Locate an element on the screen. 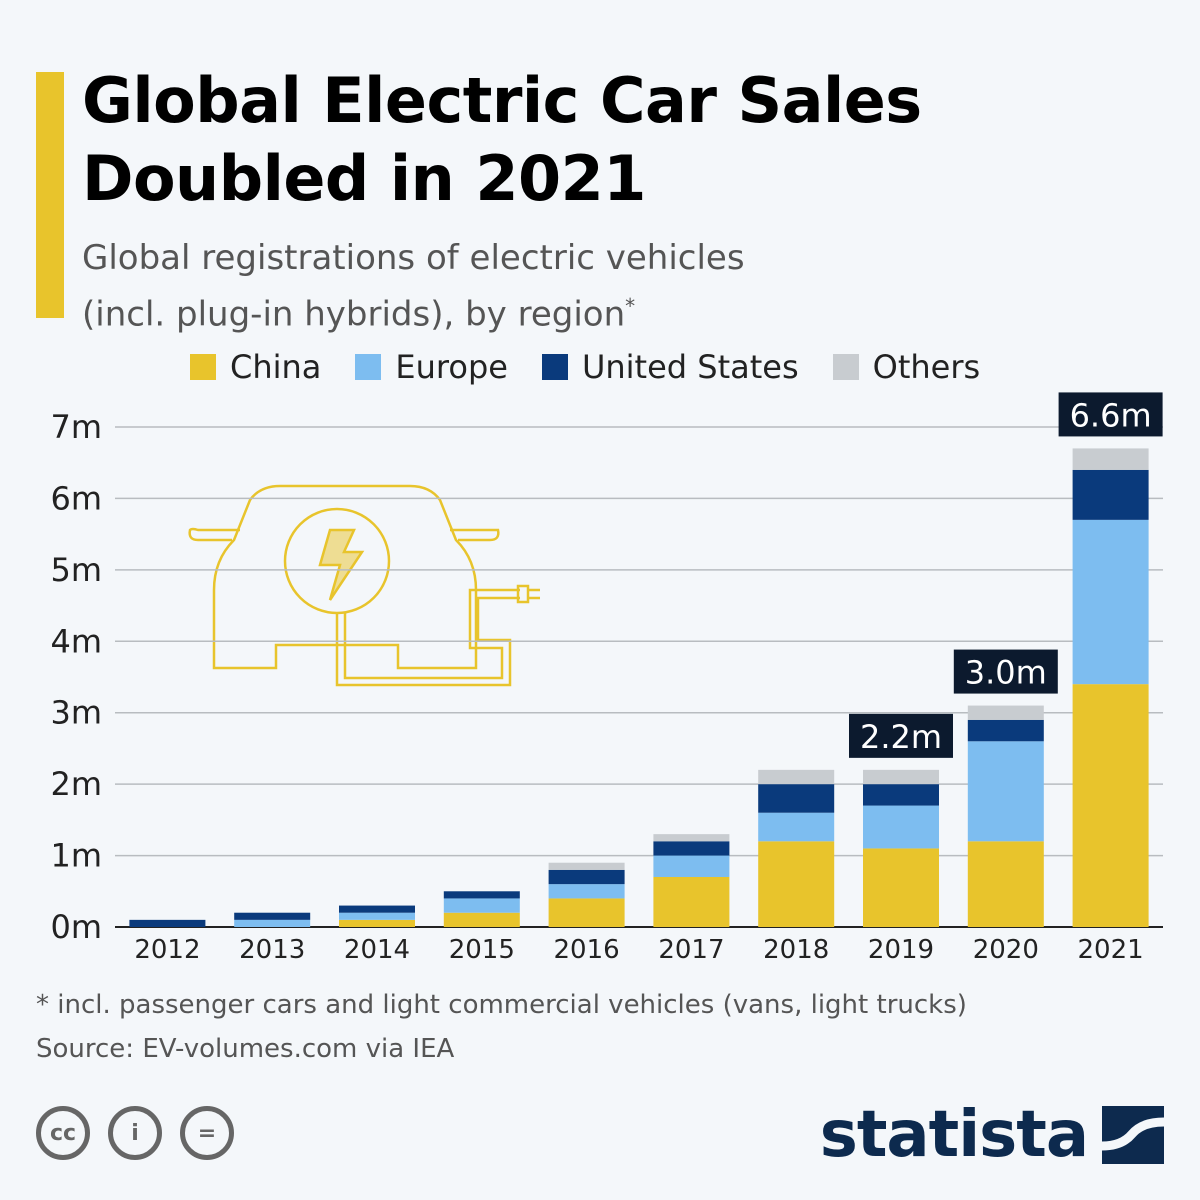 The height and width of the screenshot is (1200, 1200). y-tick-label: 0m is located at coordinates (76, 927).